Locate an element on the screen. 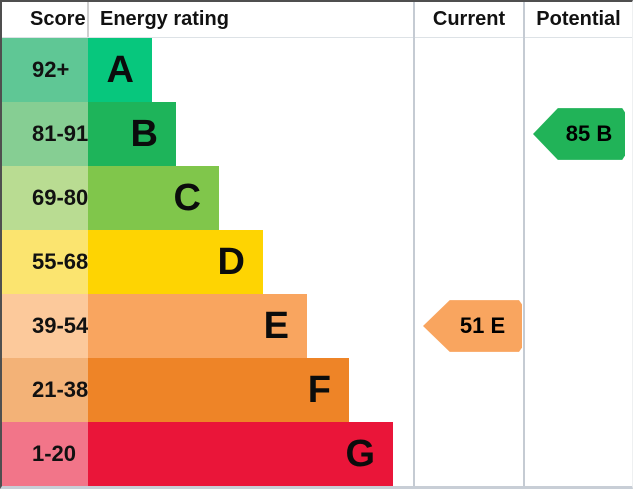 Image resolution: width=633 pixels, height=489 pixels. rating-bar-d: D is located at coordinates (175, 262).